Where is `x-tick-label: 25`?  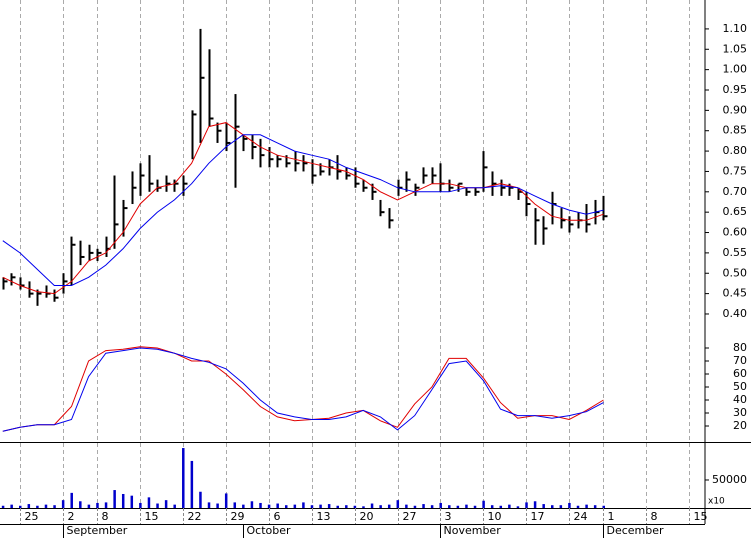
x-tick-label: 25 is located at coordinates (32, 516).